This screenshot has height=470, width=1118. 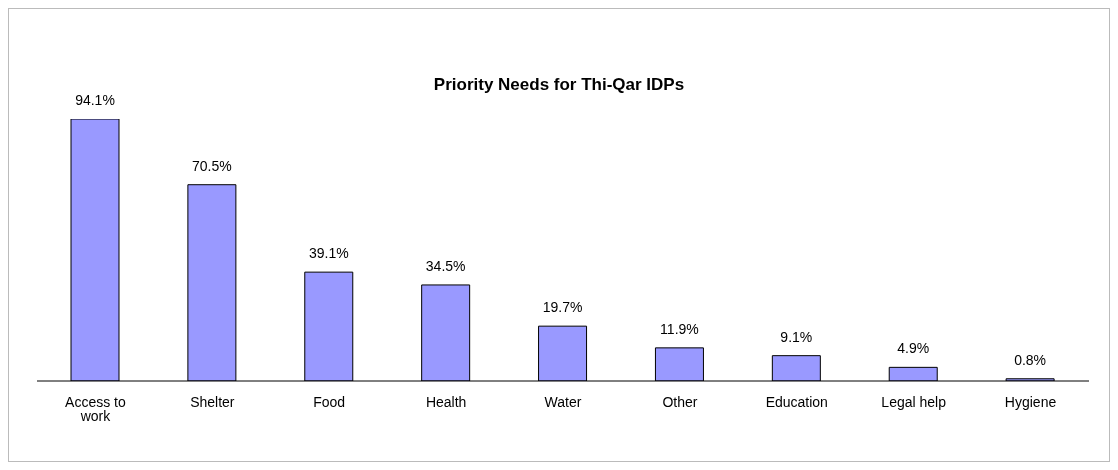 What do you see at coordinates (95, 100) in the screenshot?
I see `data-label: 94.1%` at bounding box center [95, 100].